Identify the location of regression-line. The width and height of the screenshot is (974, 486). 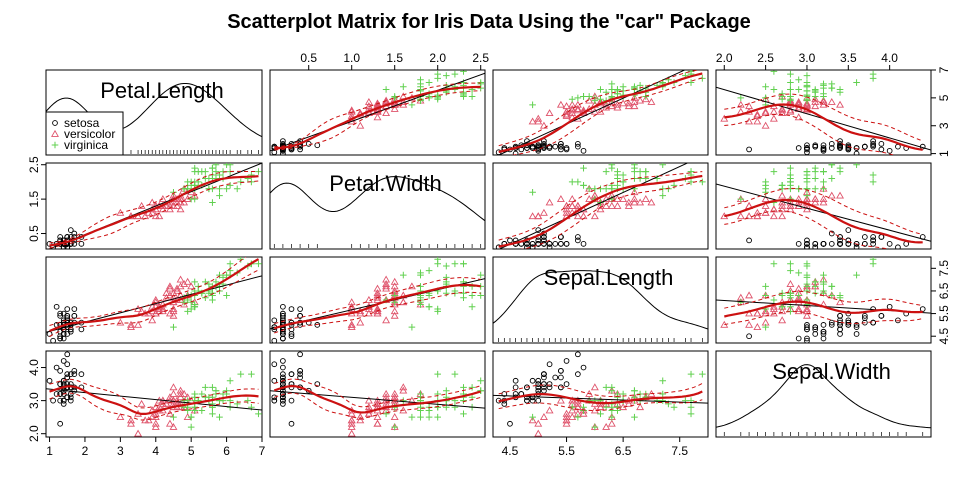
(591, 112).